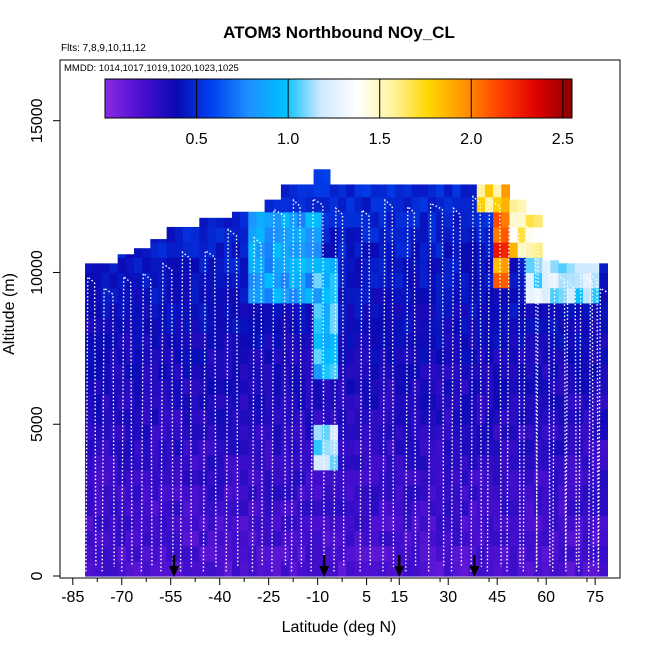 This screenshot has height=650, width=650. What do you see at coordinates (37, 272) in the screenshot?
I see `y-tick-label: 10000` at bounding box center [37, 272].